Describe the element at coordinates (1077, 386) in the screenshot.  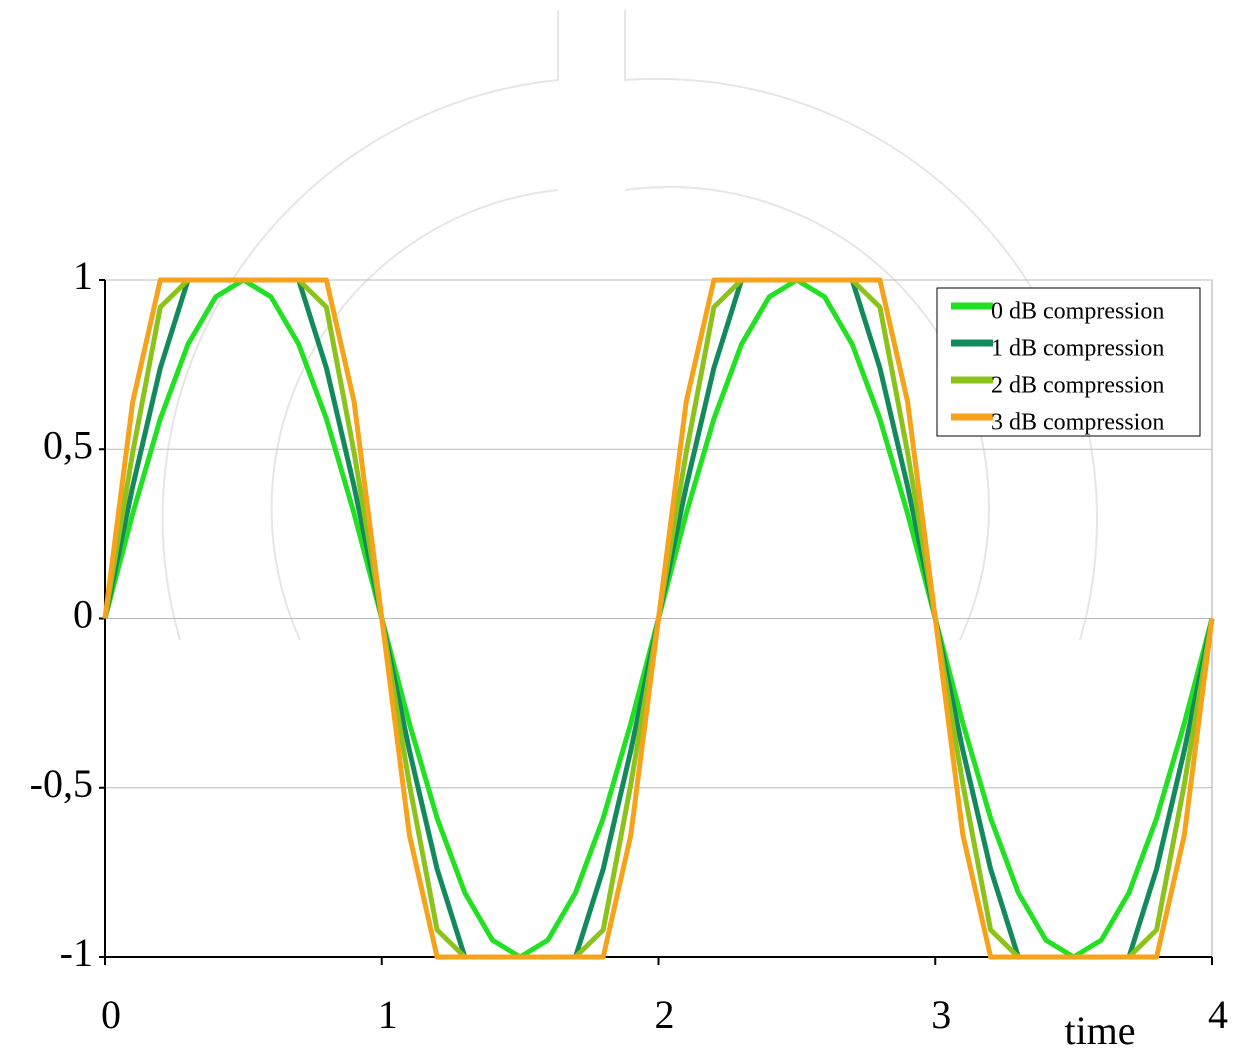
I see `legend-label: 2 dB compression` at that location.